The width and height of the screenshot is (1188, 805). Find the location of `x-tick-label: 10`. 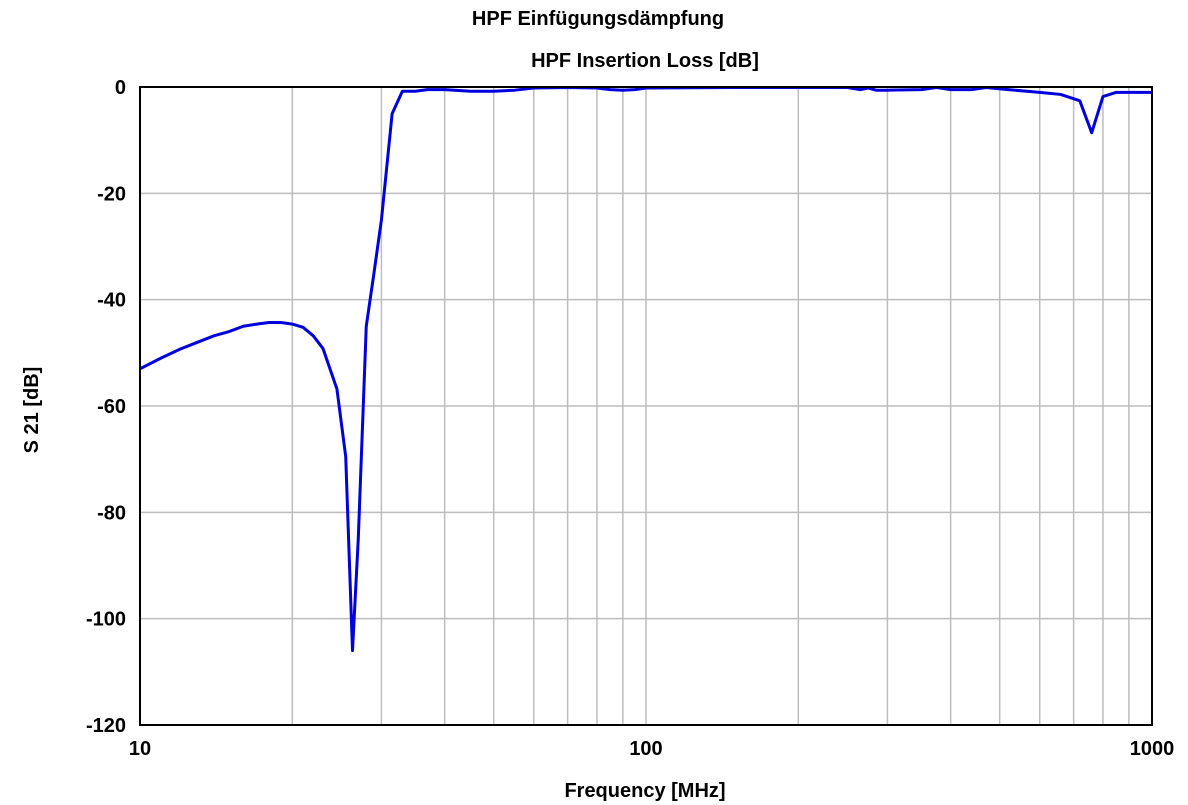

x-tick-label: 10 is located at coordinates (140, 749).